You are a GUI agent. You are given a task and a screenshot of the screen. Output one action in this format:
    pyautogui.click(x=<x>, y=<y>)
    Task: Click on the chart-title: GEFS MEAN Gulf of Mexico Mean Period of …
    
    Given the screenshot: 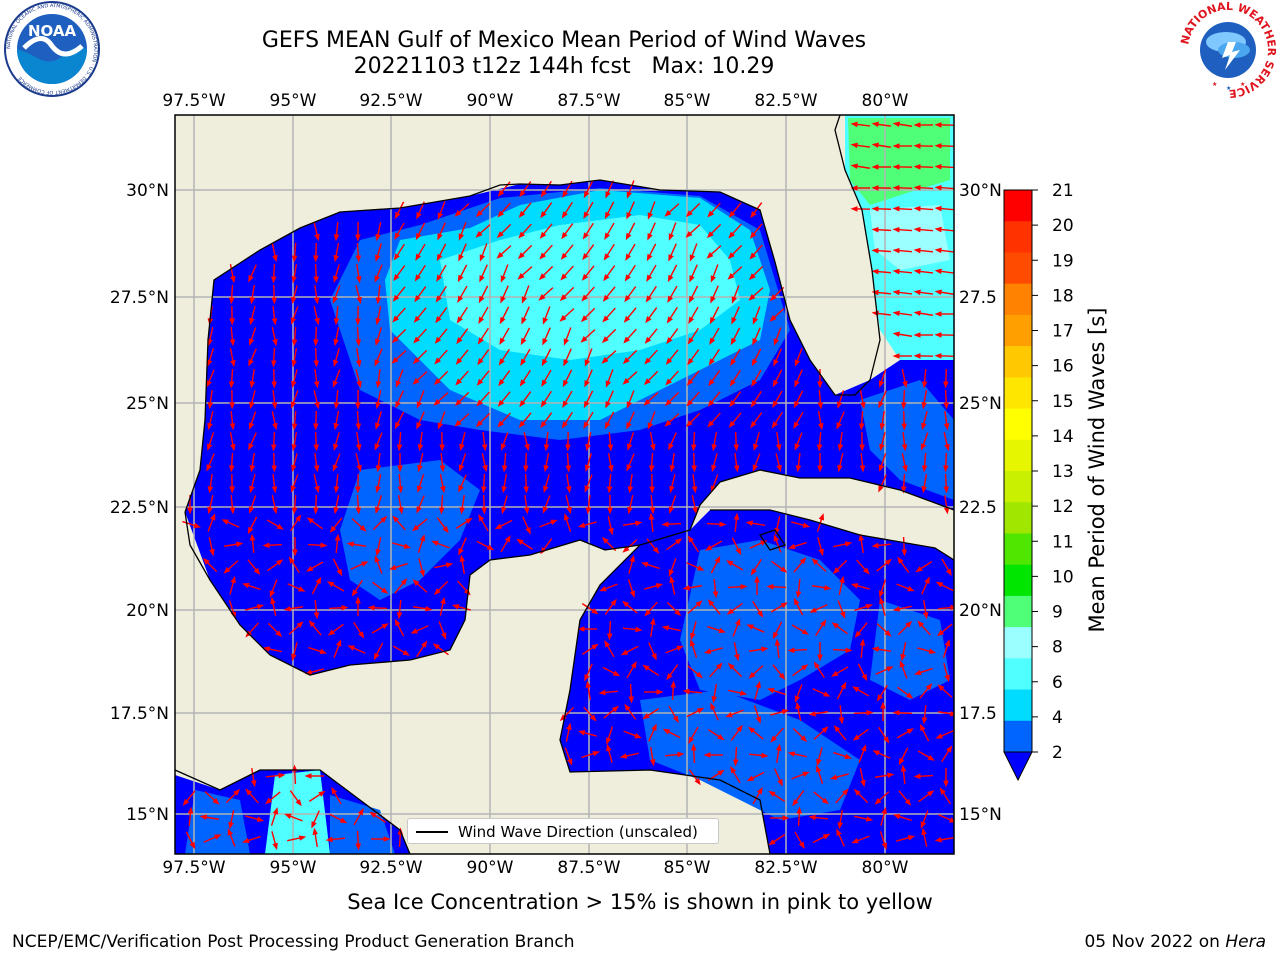 What is the action you would take?
    pyautogui.click(x=564, y=54)
    